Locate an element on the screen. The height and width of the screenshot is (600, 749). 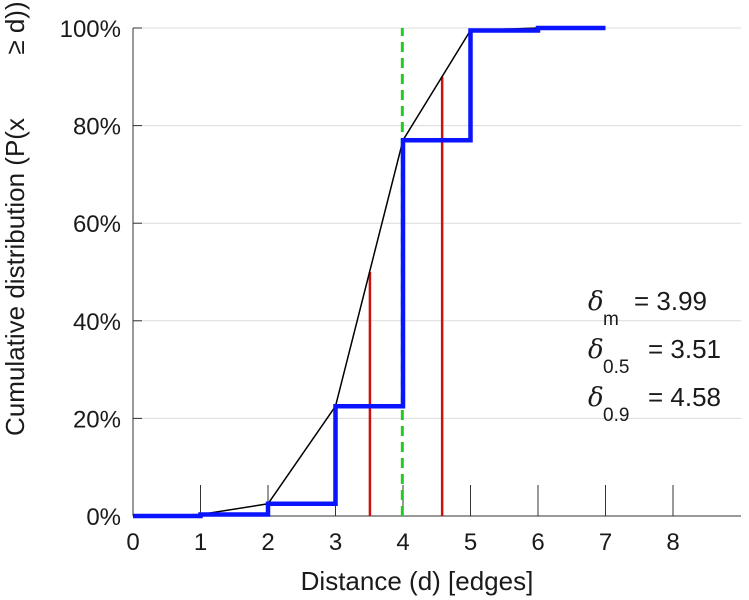
x-tick-label: 0 is located at coordinates (132, 542).